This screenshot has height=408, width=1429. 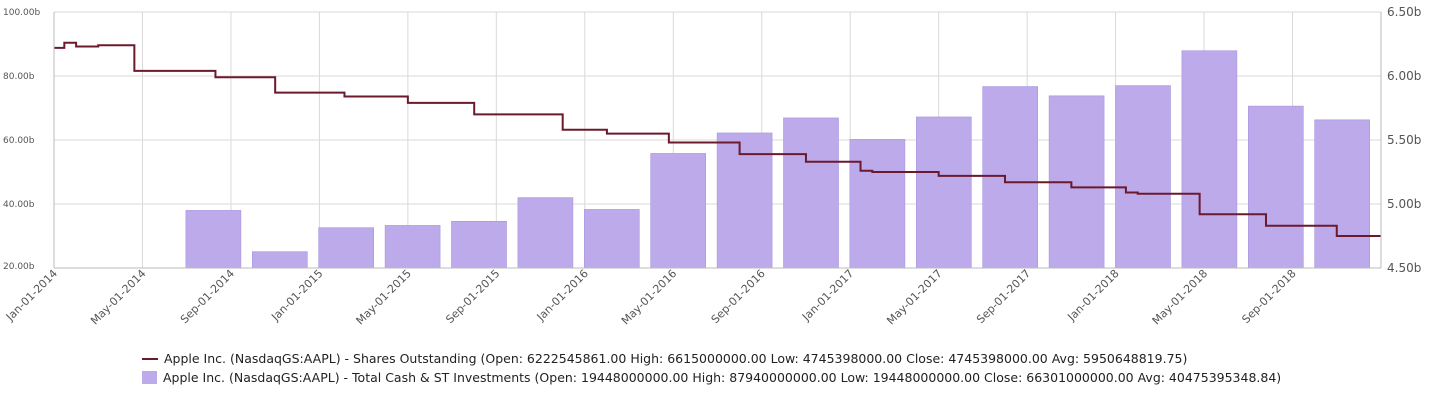 I want to click on x-tick-label: May-01-2014, so click(x=118, y=297).